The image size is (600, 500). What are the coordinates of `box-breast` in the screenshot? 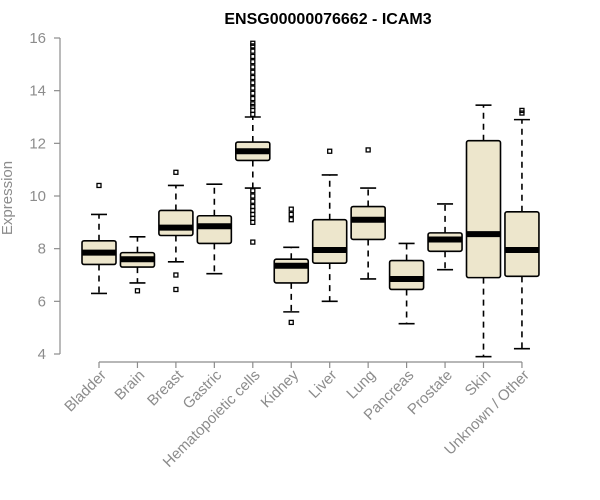 It's located at (176, 231).